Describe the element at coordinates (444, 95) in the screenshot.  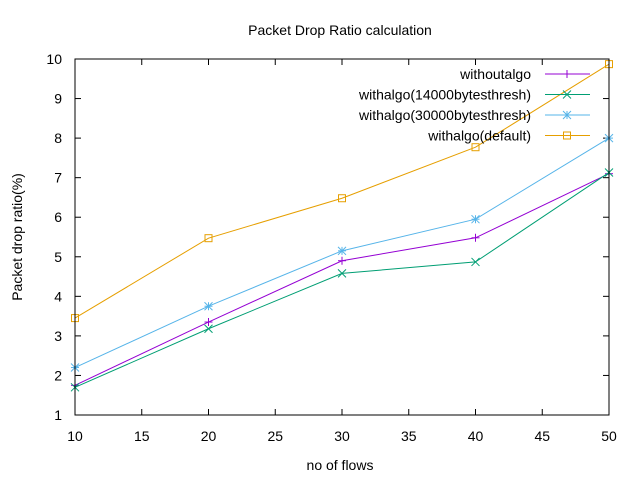
I see `legend-label: withalgo(14000bytesthresh)` at that location.